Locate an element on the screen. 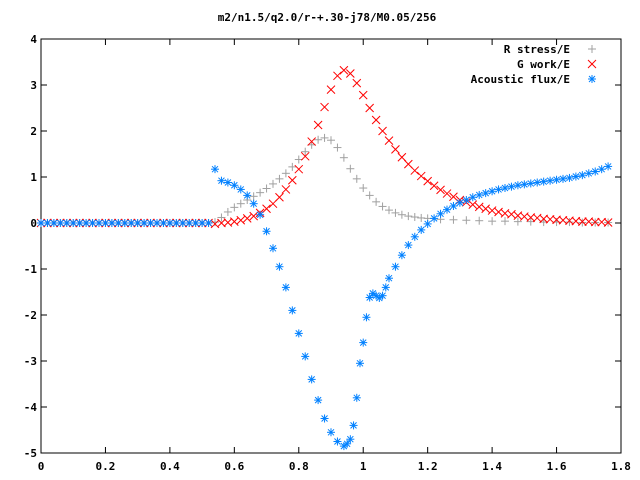 The width and height of the screenshot is (640, 480). y-tick-label: 3 is located at coordinates (33, 85).